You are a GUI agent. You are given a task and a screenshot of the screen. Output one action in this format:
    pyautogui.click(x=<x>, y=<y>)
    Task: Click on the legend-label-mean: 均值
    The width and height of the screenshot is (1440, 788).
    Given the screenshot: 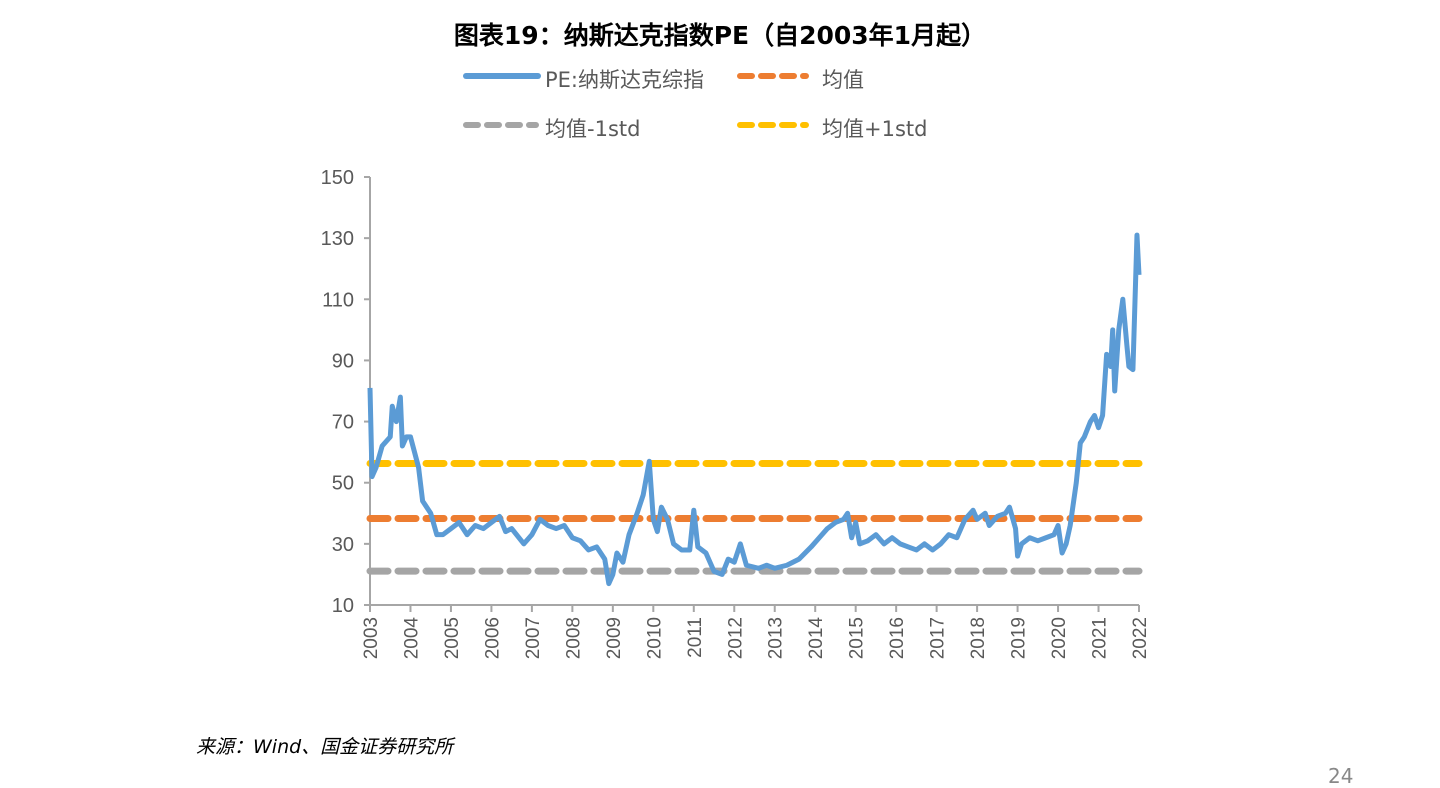 What is the action you would take?
    pyautogui.click(x=843, y=80)
    